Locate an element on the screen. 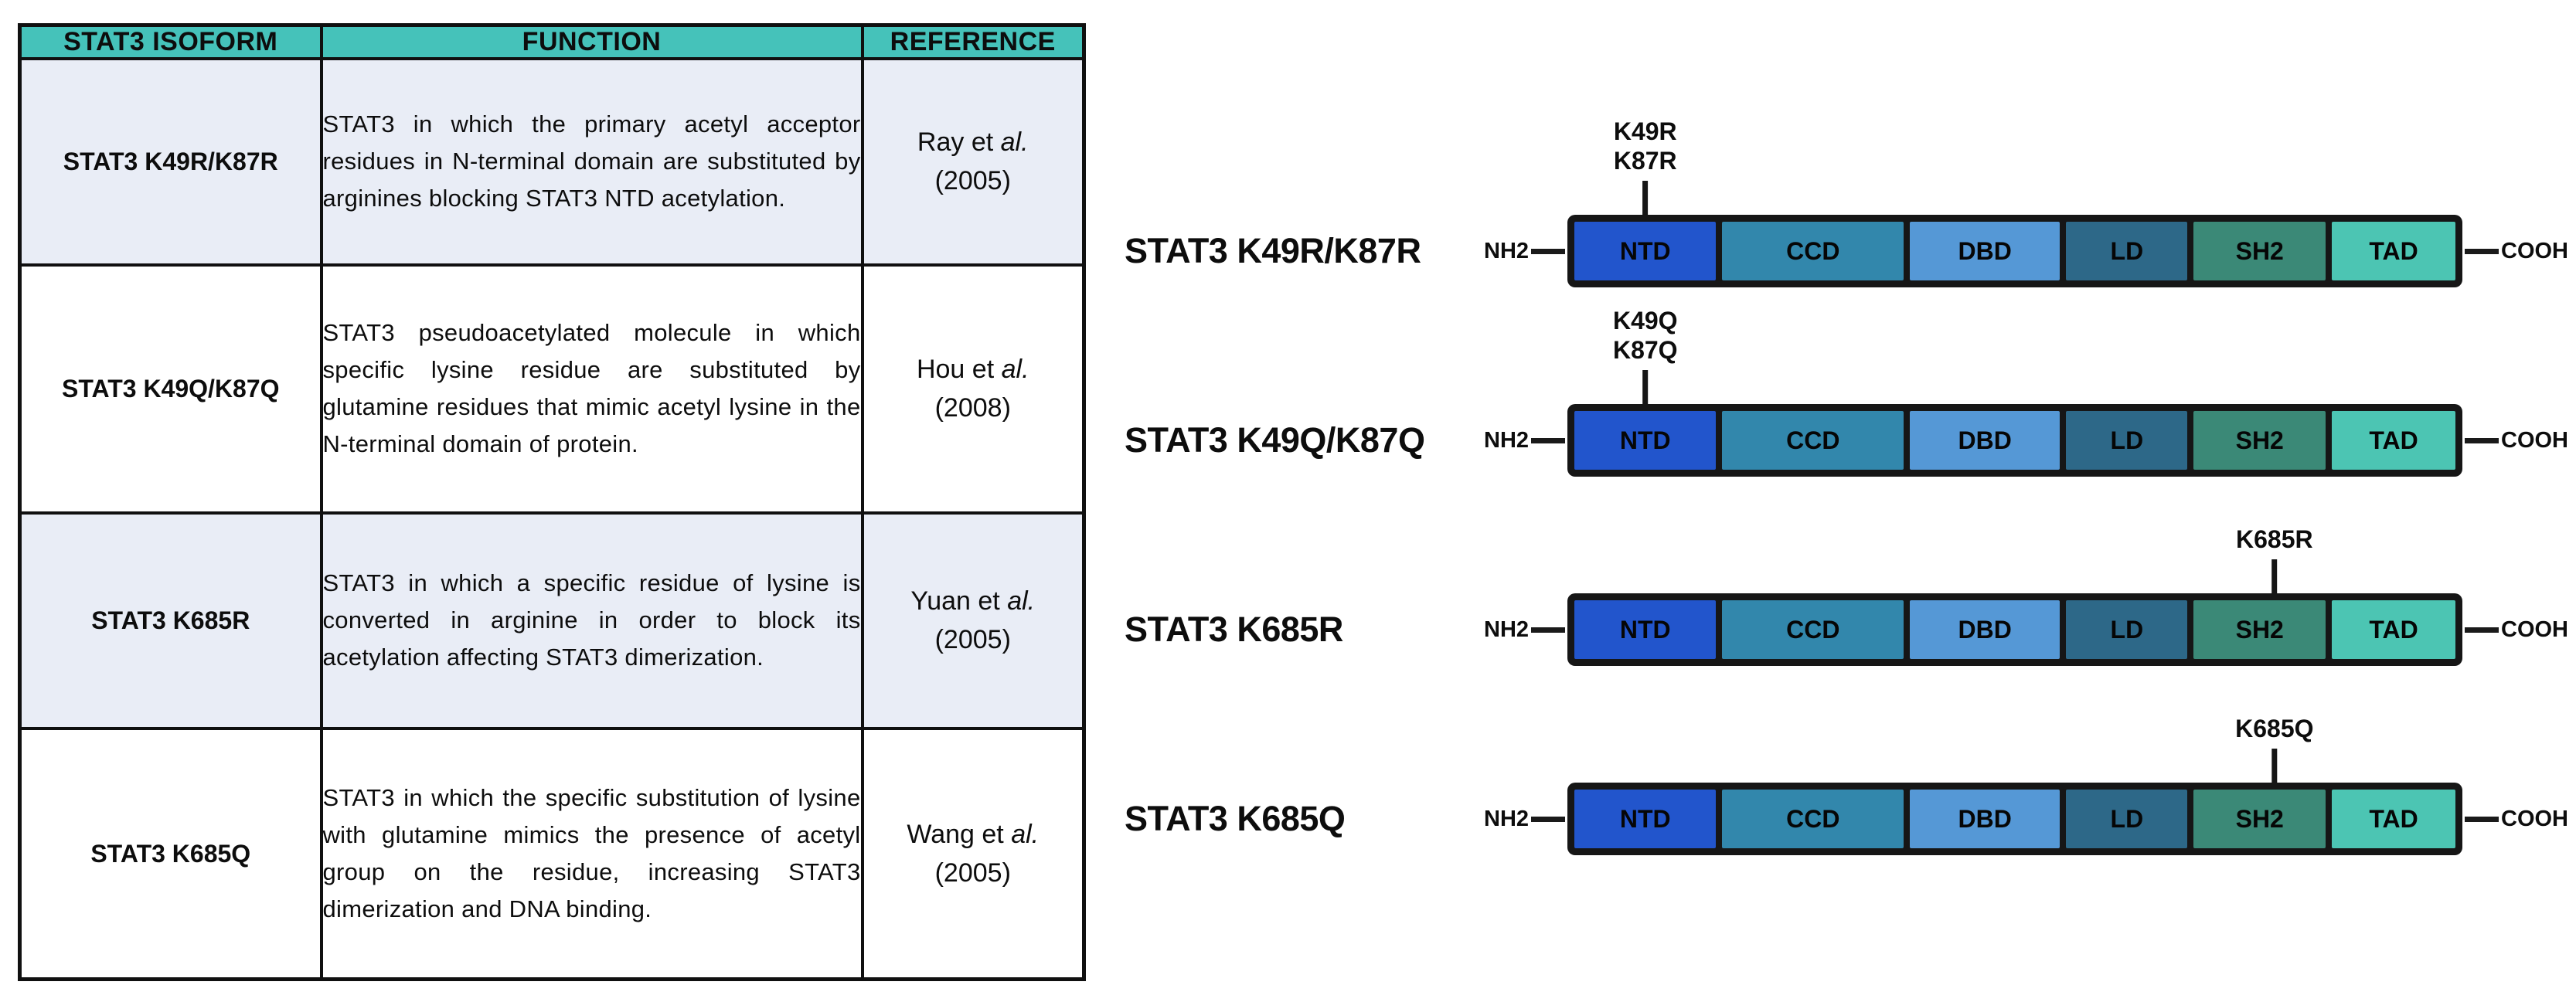  diagram-title: STAT3 K685R is located at coordinates (1234, 629).